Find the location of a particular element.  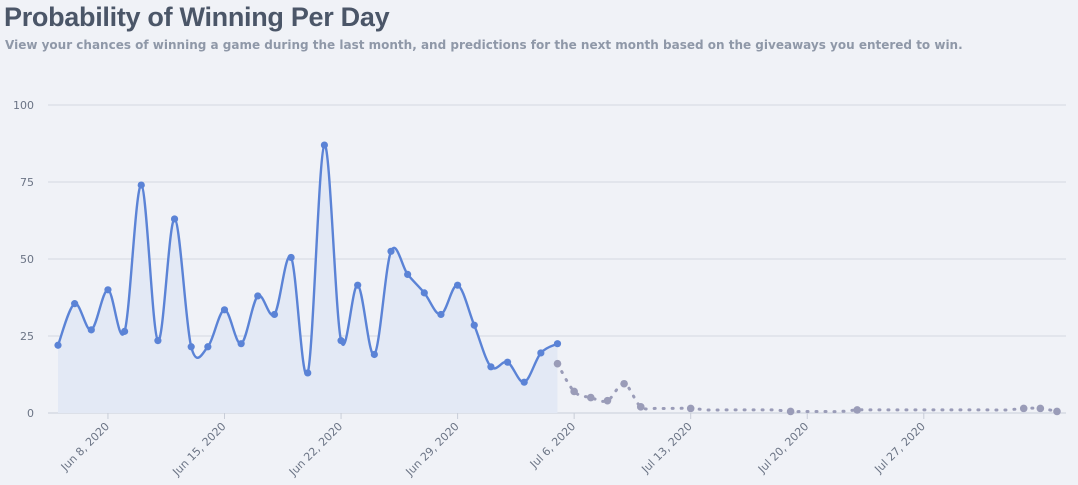

x-tick-label: Jun 8, 2020 is located at coordinates (85, 447).